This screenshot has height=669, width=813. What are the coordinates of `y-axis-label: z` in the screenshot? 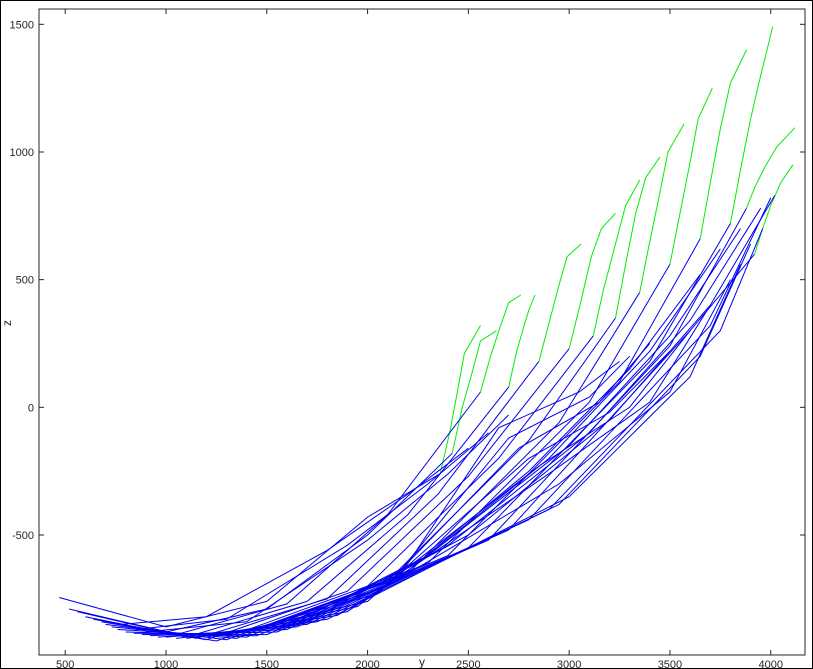 It's located at (7, 323).